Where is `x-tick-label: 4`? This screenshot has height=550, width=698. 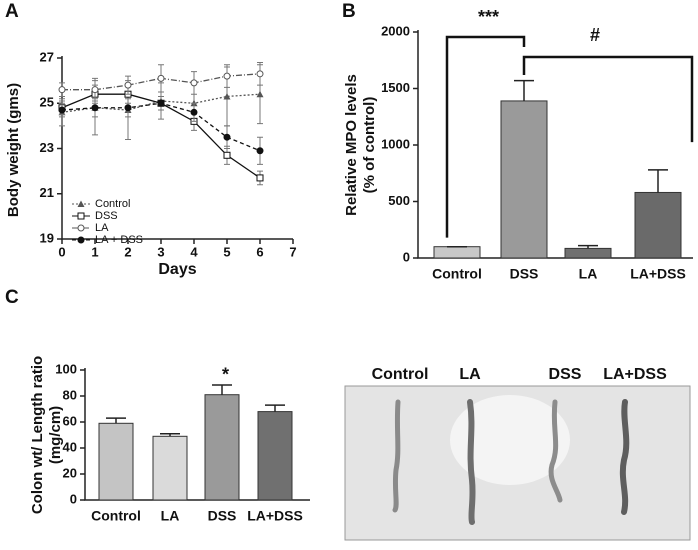
x-tick-label: 4 is located at coordinates (194, 251).